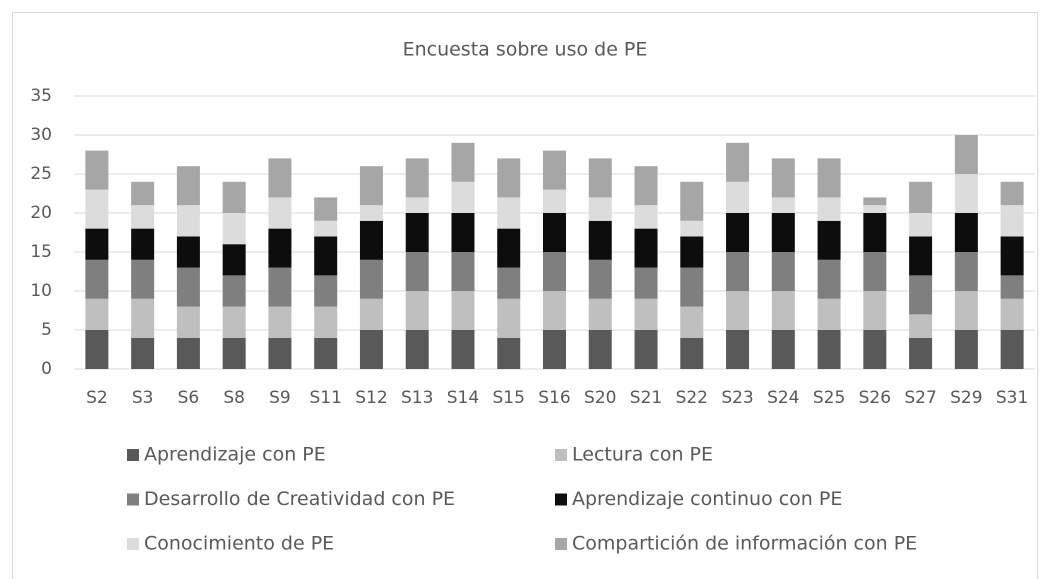 The width and height of the screenshot is (1050, 579). Describe the element at coordinates (41, 96) in the screenshot. I see `y-tick-label: 35` at that location.